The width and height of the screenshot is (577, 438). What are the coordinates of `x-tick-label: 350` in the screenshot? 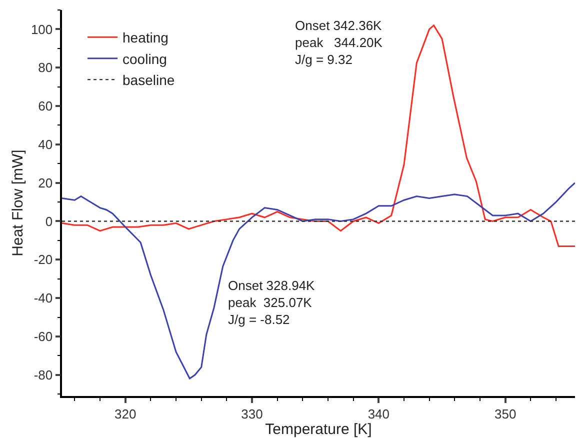 It's located at (505, 414).